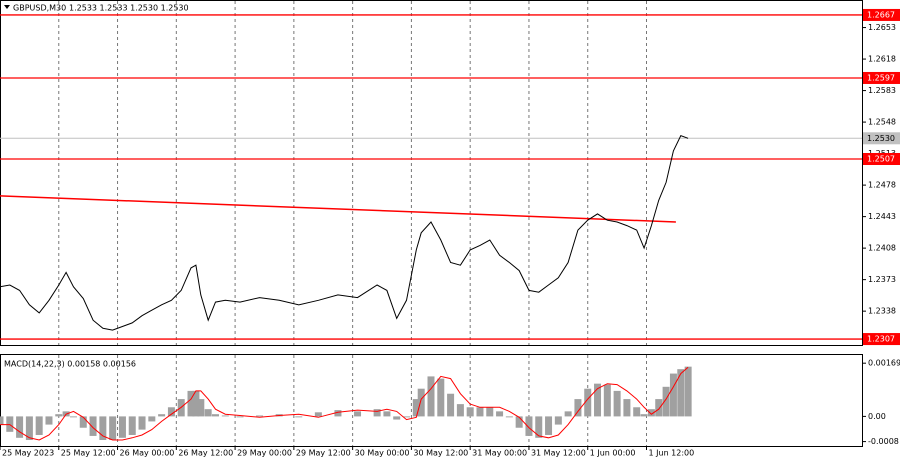 The width and height of the screenshot is (900, 460). I want to click on last-price-label: 1.2530, so click(881, 138).